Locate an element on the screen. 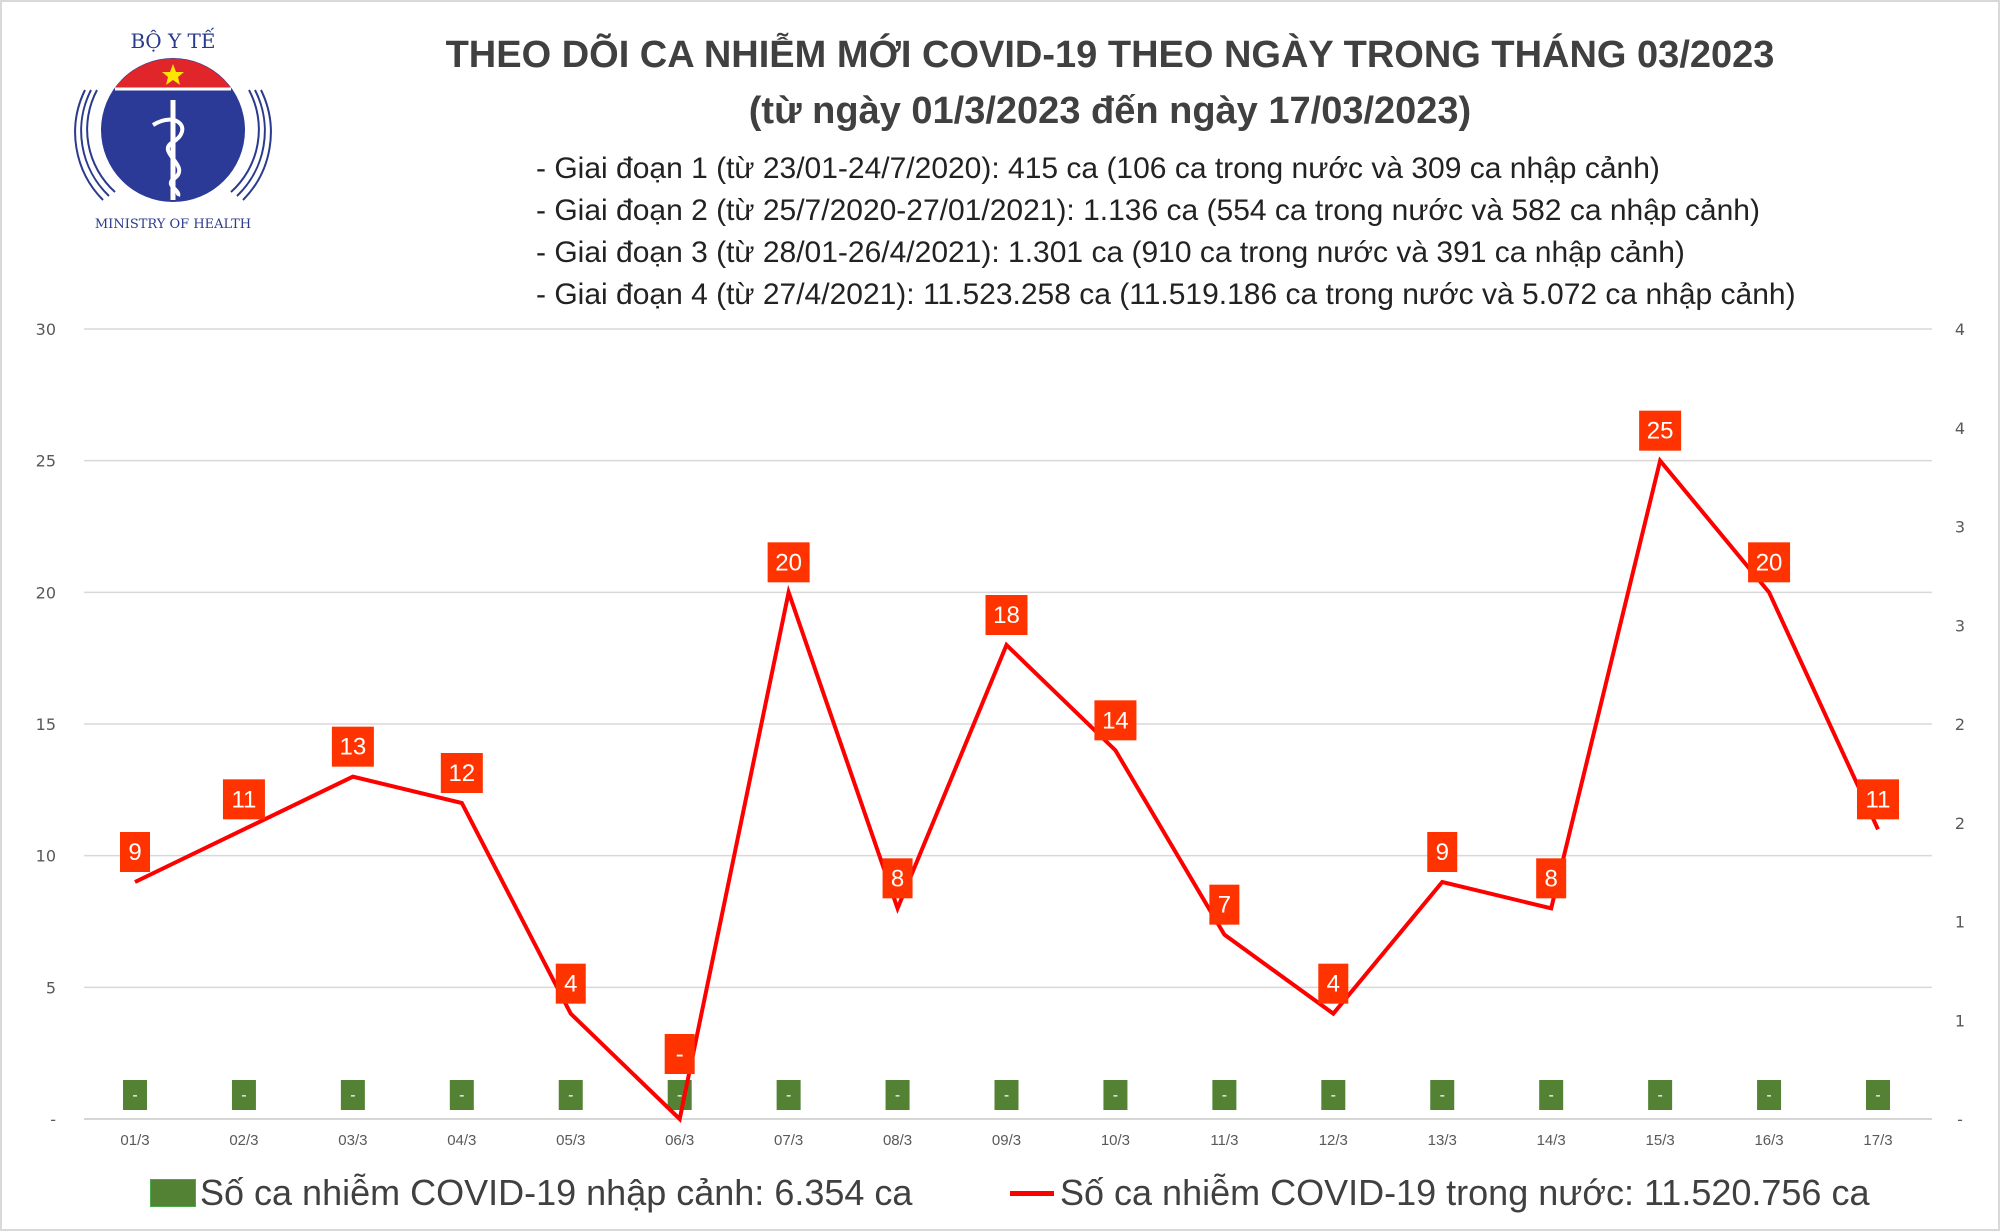 The width and height of the screenshot is (2000, 1231). x-axis-tick: 08/3 is located at coordinates (897, 1140).